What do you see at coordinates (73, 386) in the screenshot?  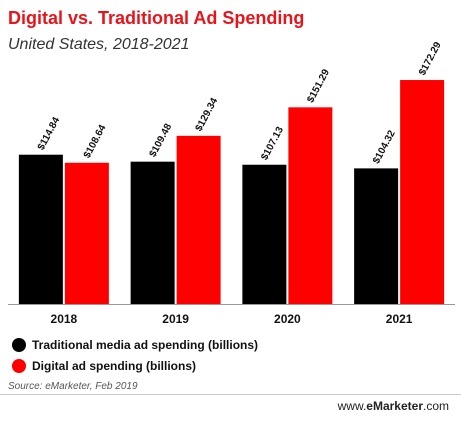 I see `source-note: Source: eMarketer, Feb 2019` at bounding box center [73, 386].